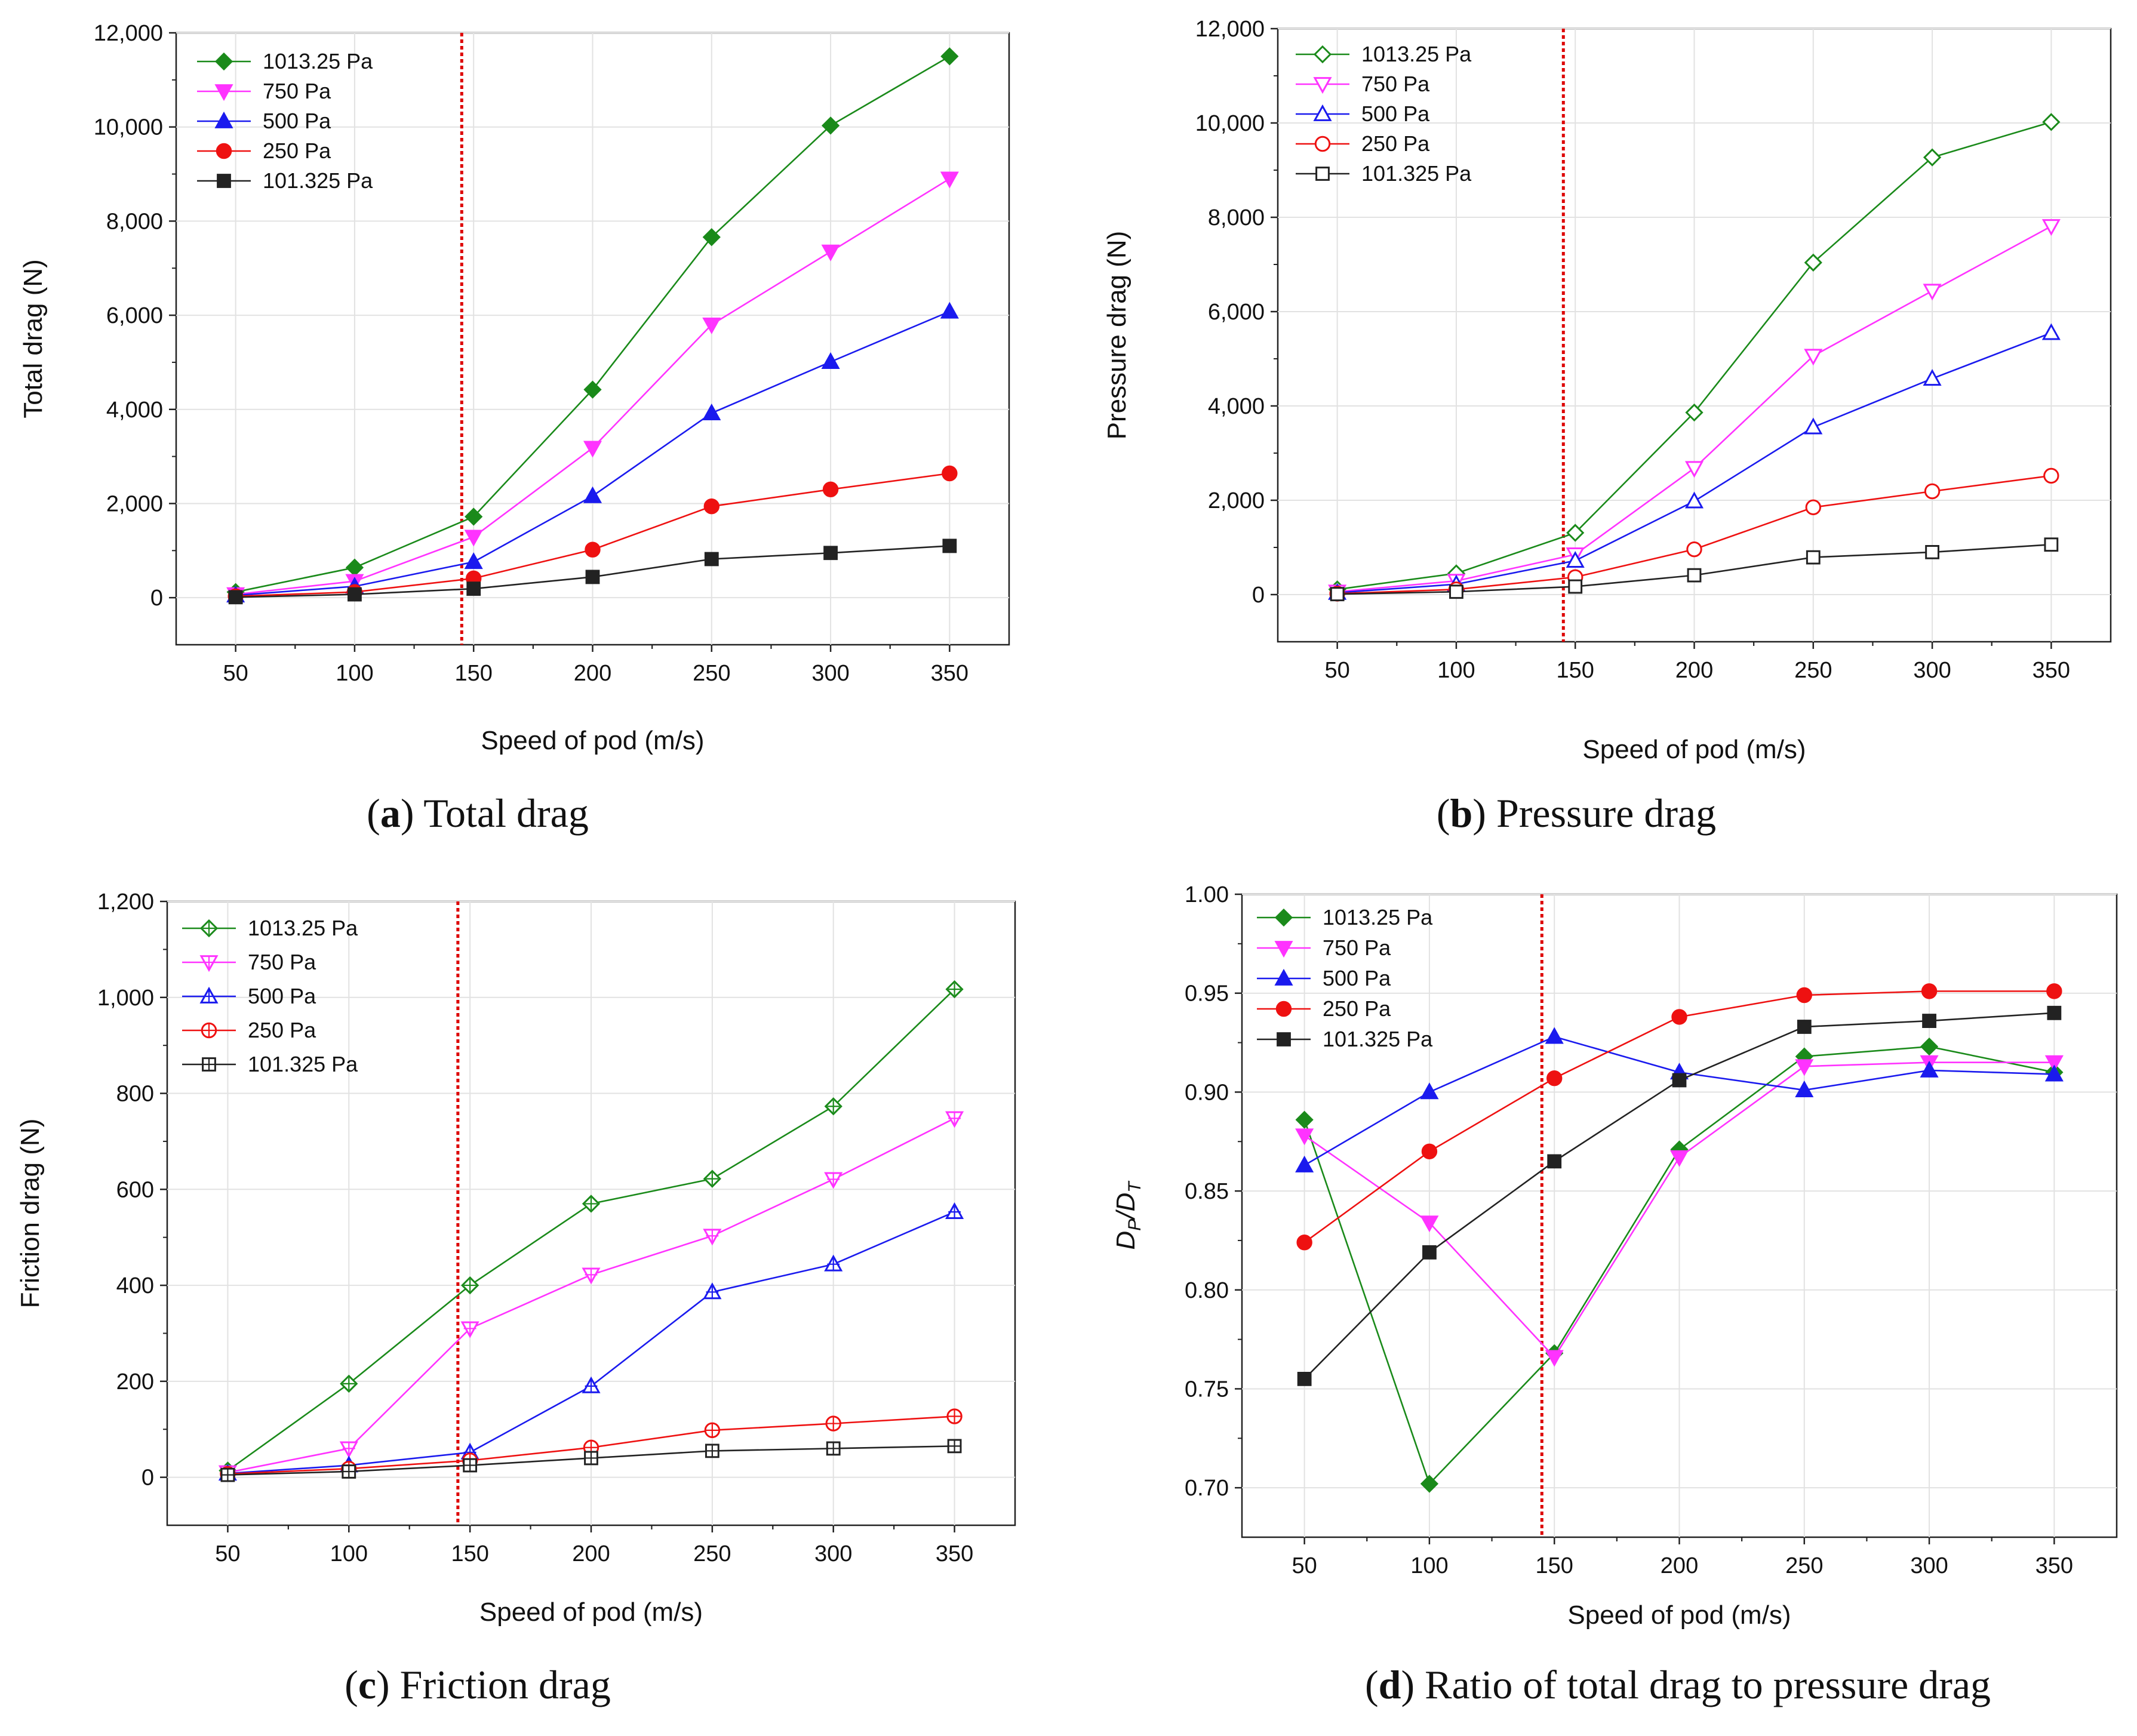 The image size is (2137, 1736). Describe the element at coordinates (349, 1554) in the screenshot. I see `x-tick-label: 100` at that location.